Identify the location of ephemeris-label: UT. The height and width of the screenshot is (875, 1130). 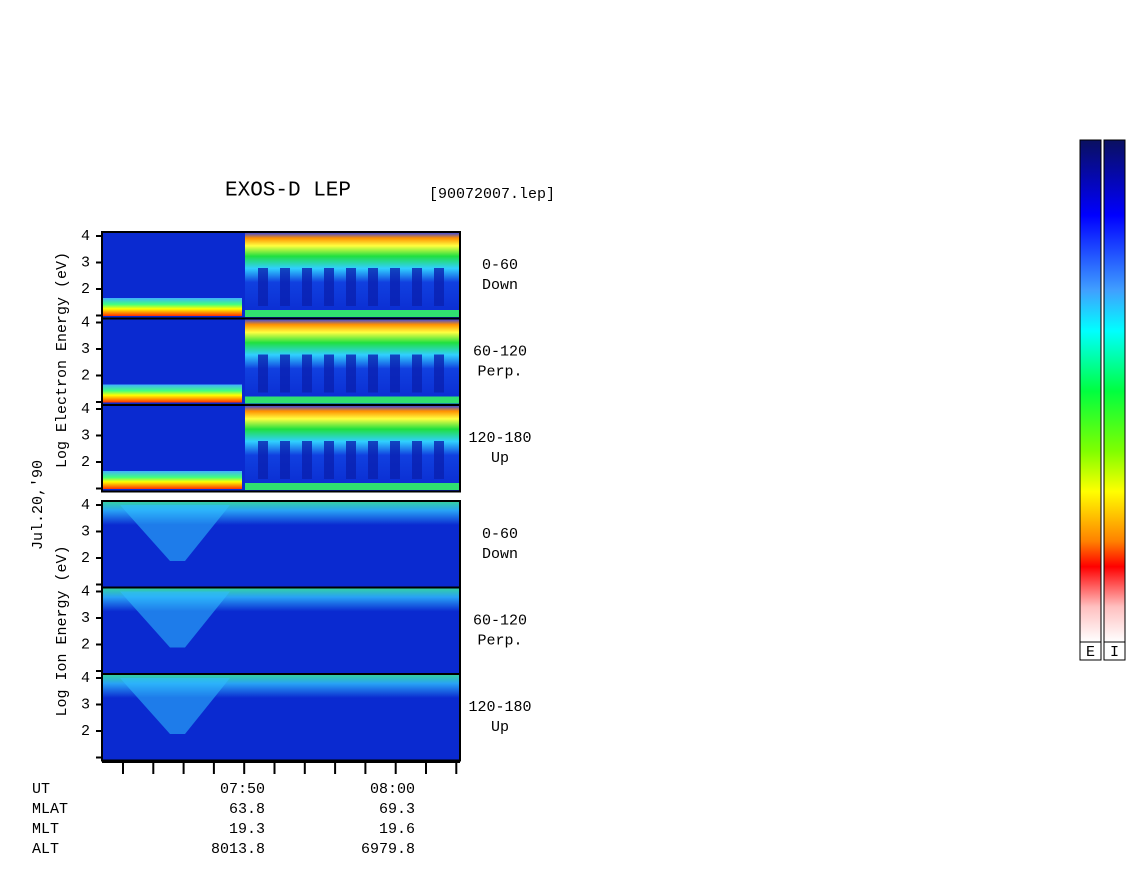
(41, 789).